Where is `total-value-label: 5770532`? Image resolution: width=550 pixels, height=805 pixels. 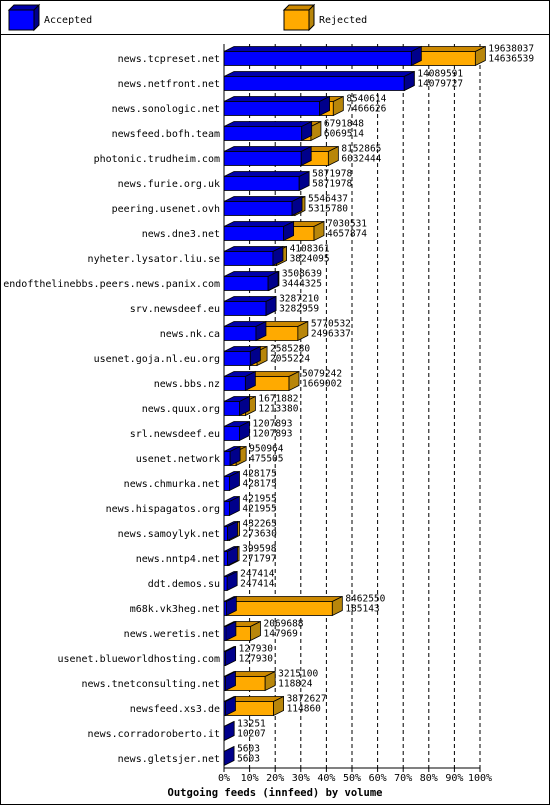 total-value-label: 5770532 is located at coordinates (331, 324).